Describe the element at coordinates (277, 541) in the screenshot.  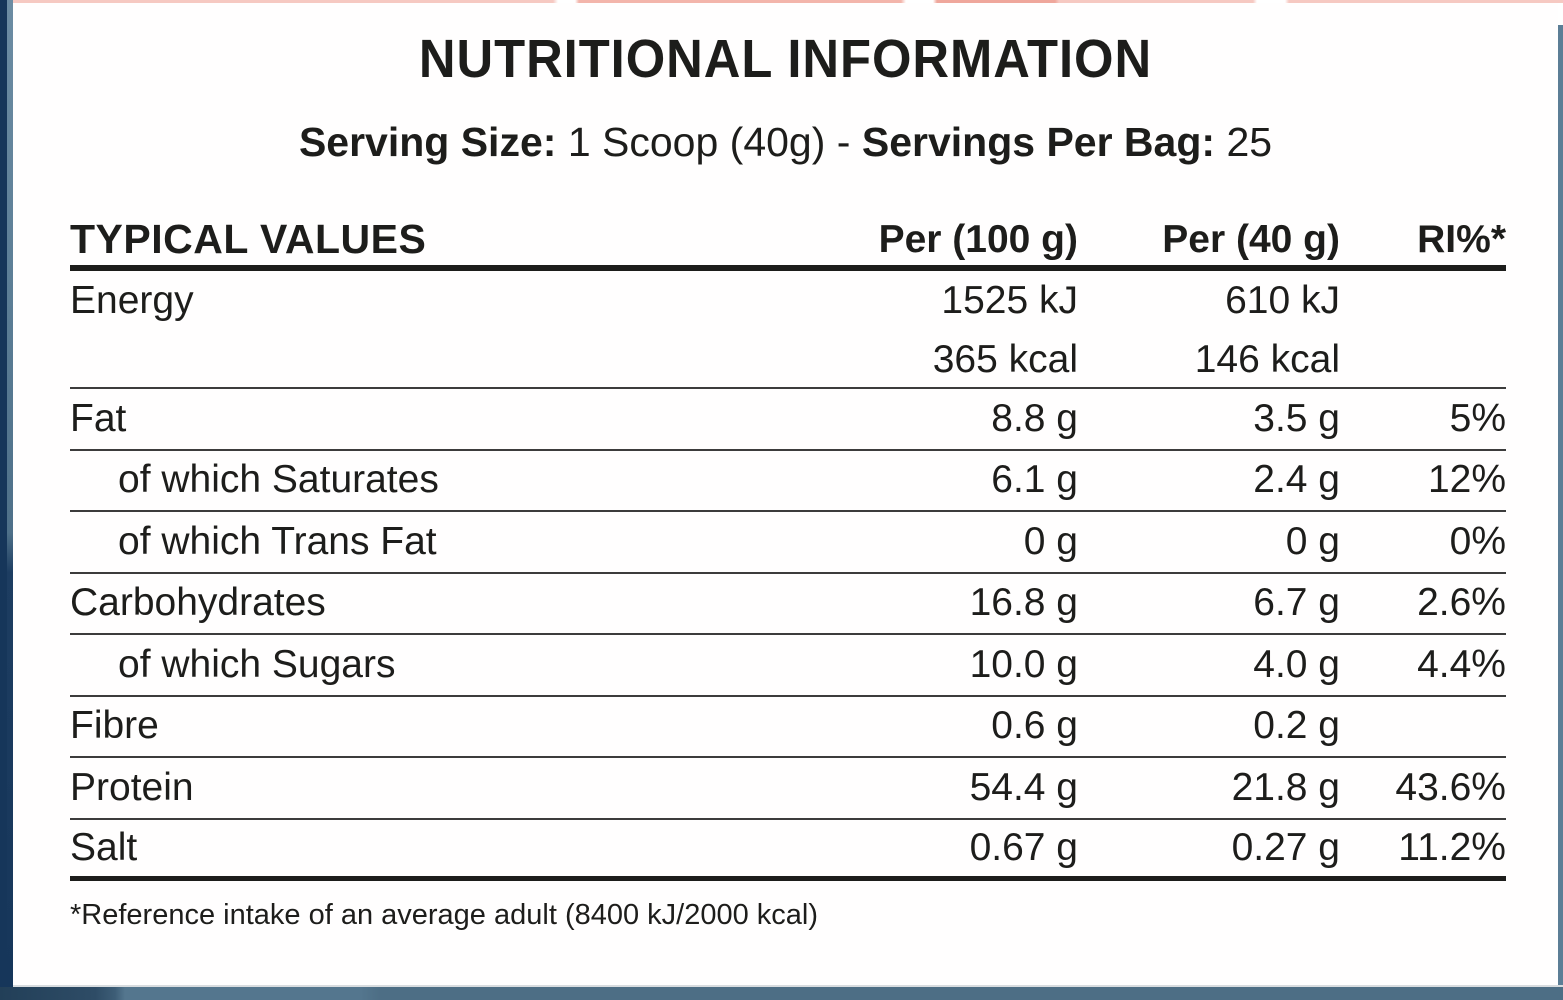
I see `nutrient-label: of which Trans Fat` at that location.